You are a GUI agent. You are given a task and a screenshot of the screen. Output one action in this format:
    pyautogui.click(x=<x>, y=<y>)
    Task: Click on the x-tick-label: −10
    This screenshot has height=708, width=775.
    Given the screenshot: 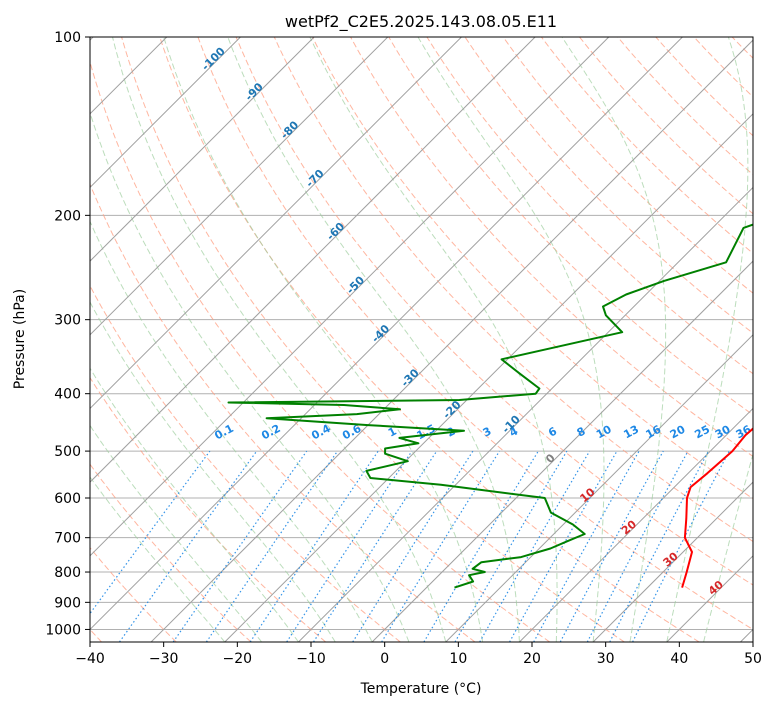 What is the action you would take?
    pyautogui.click(x=311, y=659)
    